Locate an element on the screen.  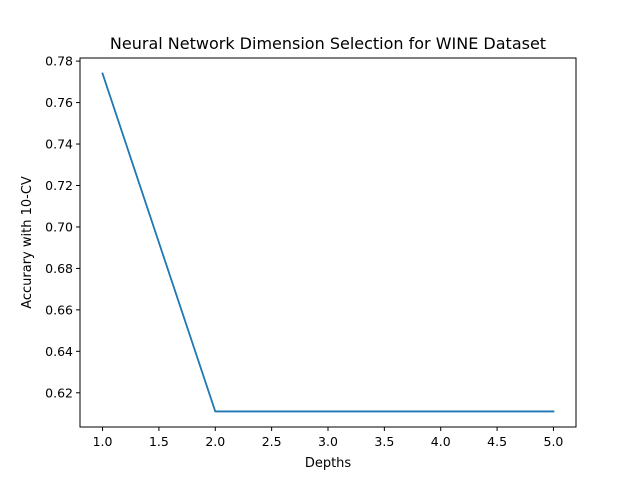
x-tick-label: 2.0 is located at coordinates (215, 441).